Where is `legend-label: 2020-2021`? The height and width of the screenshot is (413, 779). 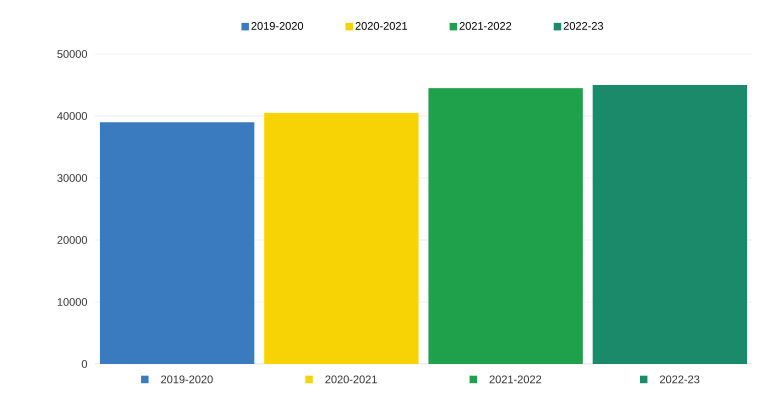 legend-label: 2020-2021 is located at coordinates (382, 26).